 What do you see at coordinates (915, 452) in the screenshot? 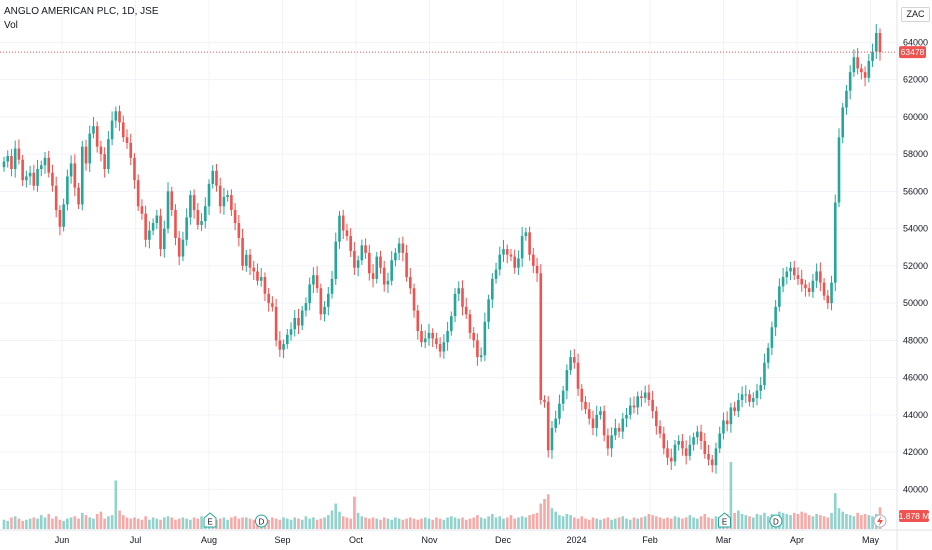
I see `y-tick-label: 42000` at bounding box center [915, 452].